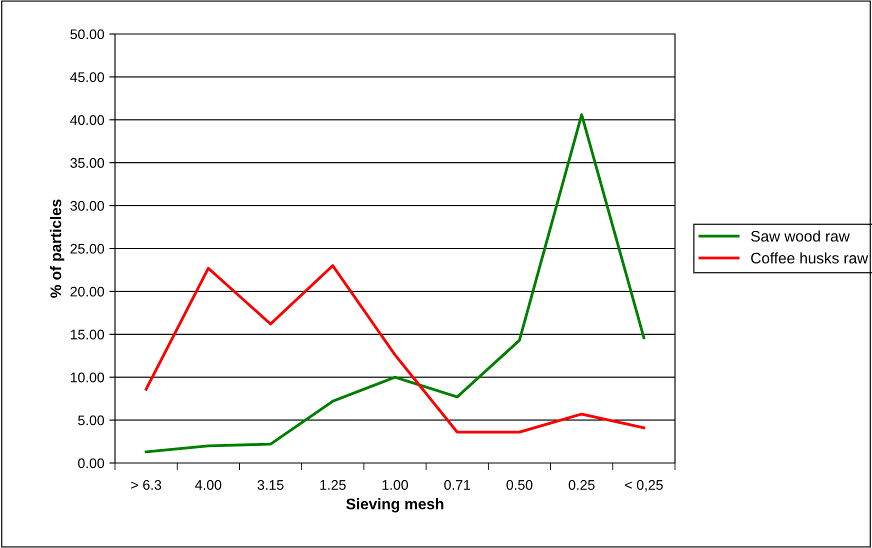 The width and height of the screenshot is (872, 548). What do you see at coordinates (271, 485) in the screenshot?
I see `x-tick-label: 3.15` at bounding box center [271, 485].